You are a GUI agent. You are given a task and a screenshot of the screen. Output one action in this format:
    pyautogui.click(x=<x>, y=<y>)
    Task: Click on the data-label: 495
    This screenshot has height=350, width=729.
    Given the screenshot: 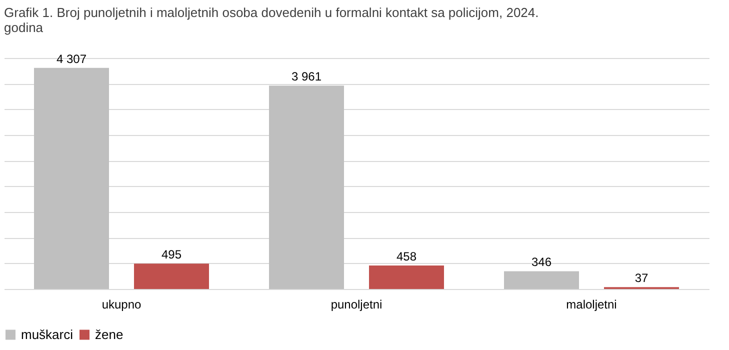 What is the action you would take?
    pyautogui.click(x=171, y=255)
    